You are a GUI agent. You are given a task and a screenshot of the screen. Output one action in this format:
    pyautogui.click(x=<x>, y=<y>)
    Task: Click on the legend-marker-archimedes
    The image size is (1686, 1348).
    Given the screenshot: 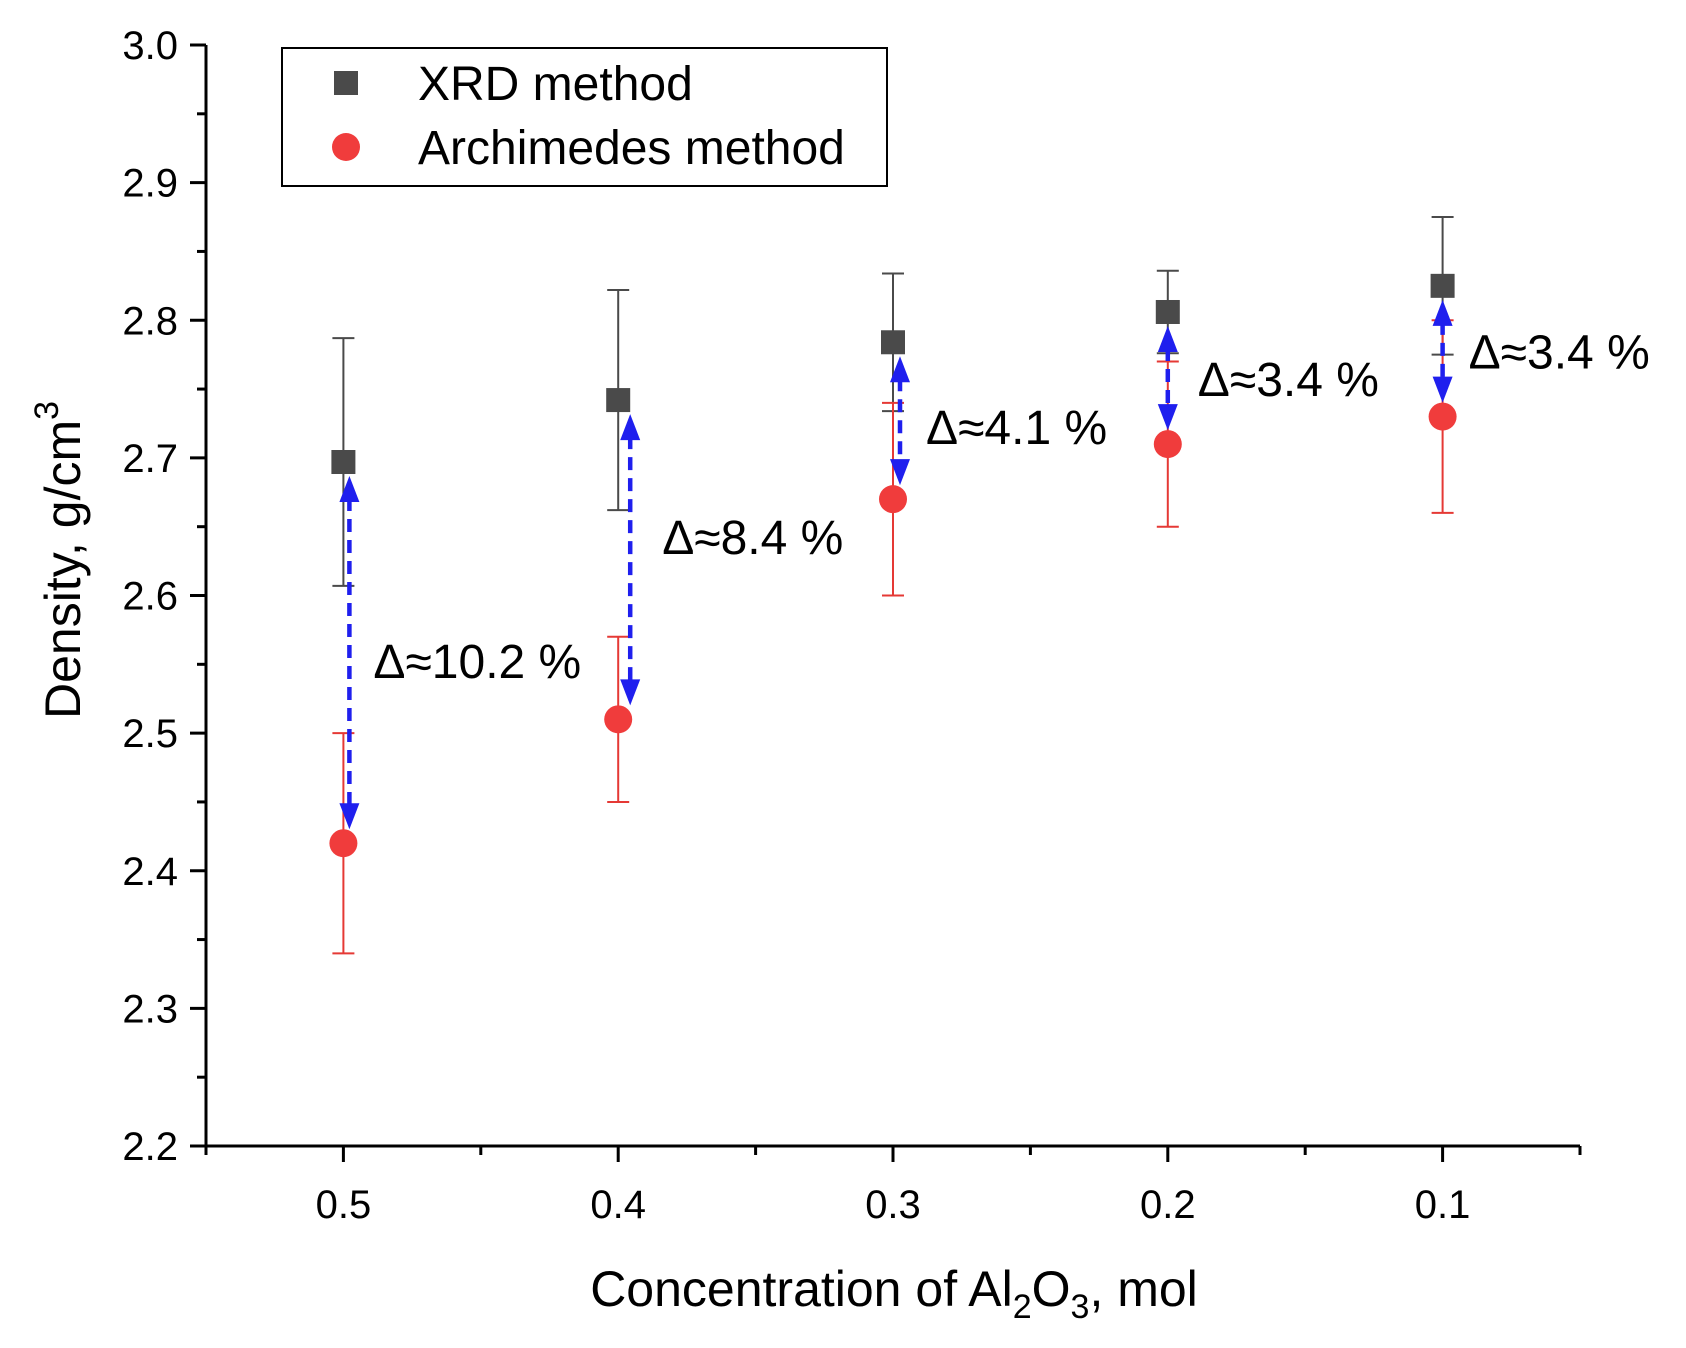 What is the action you would take?
    pyautogui.click(x=346, y=147)
    